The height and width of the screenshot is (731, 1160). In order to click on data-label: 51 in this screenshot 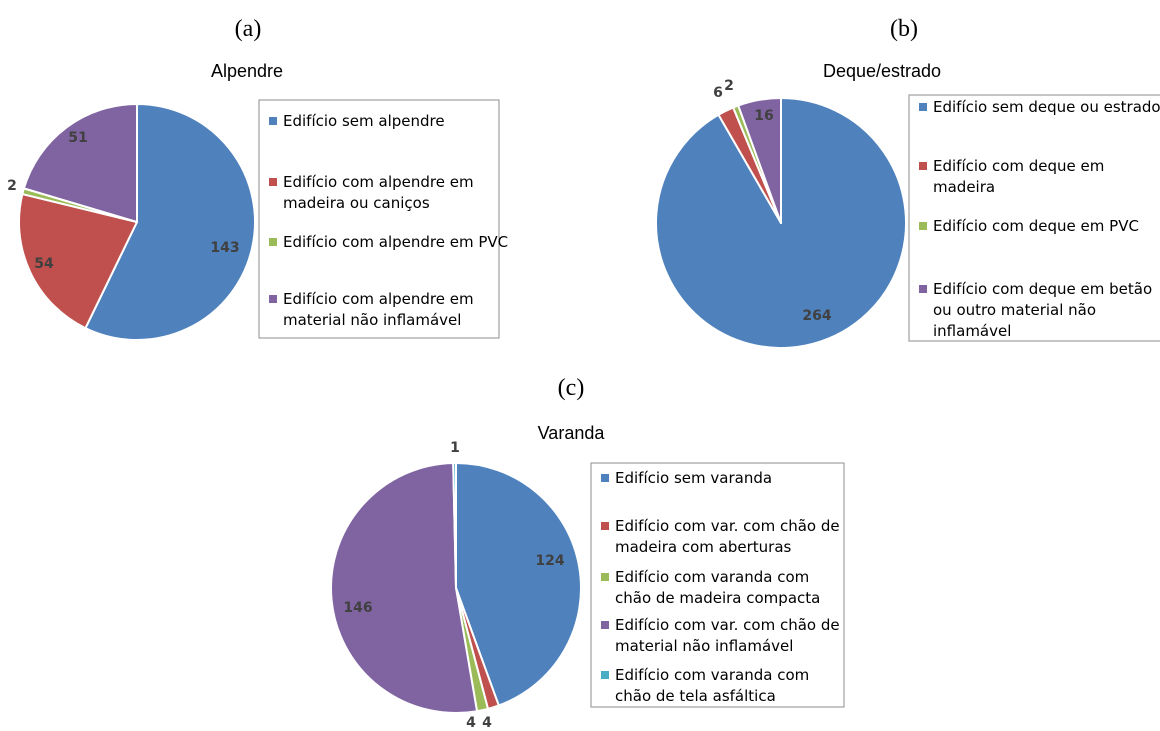, I will do `click(77, 138)`.